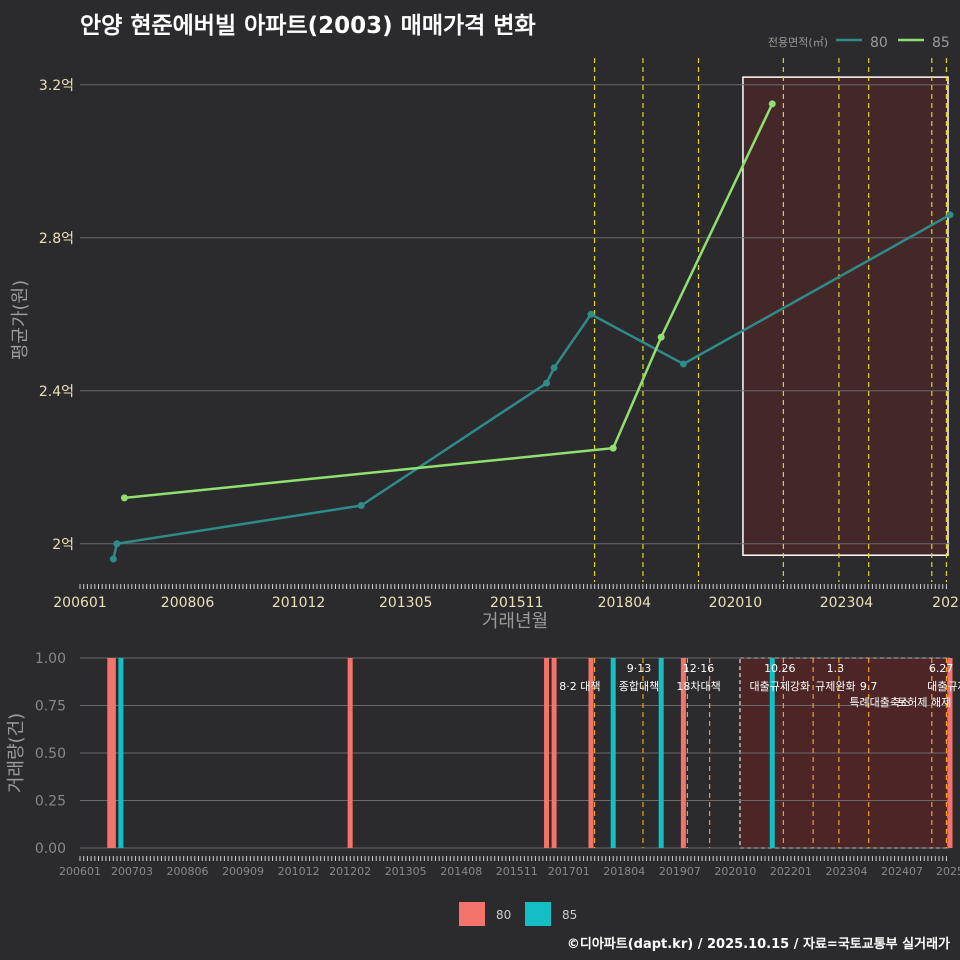 This screenshot has height=960, width=960. I want to click on x-tick-label-bottom: 201408, so click(461, 871).